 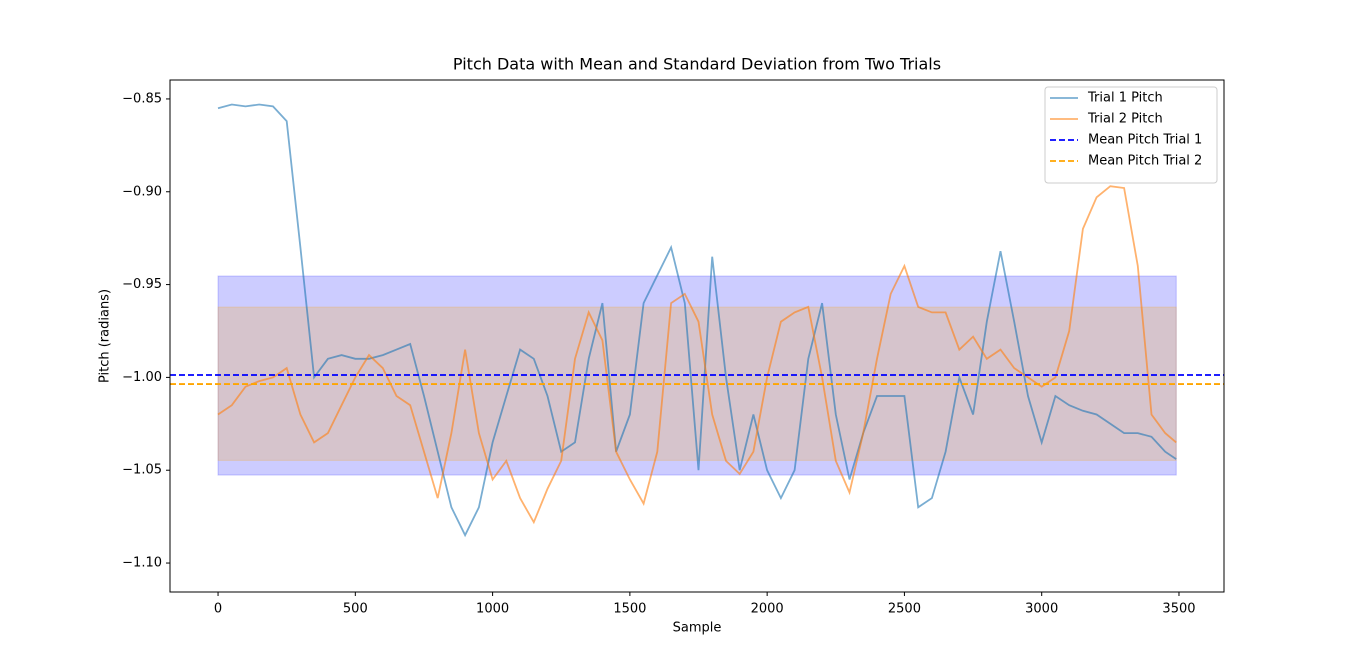 What do you see at coordinates (142, 377) in the screenshot?
I see `y-tick-label: −1.00` at bounding box center [142, 377].